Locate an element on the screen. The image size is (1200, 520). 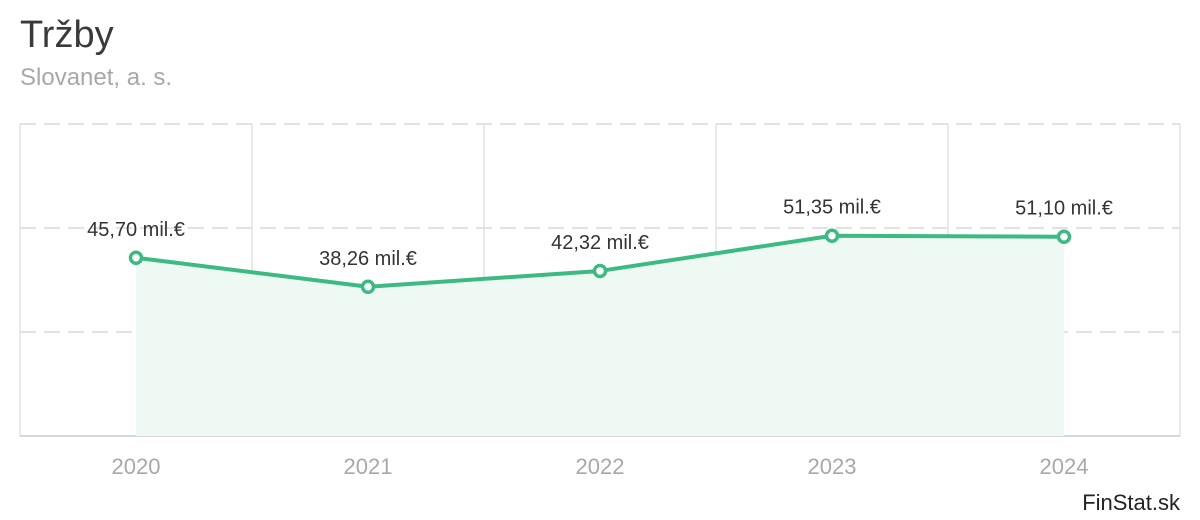
data-label: 42,32 mil.€ is located at coordinates (600, 243).